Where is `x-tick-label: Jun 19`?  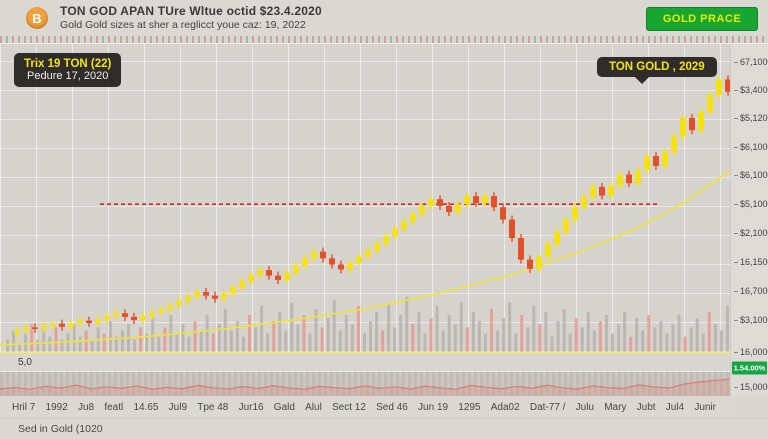
x-tick-label: Jun 19 is located at coordinates (433, 407).